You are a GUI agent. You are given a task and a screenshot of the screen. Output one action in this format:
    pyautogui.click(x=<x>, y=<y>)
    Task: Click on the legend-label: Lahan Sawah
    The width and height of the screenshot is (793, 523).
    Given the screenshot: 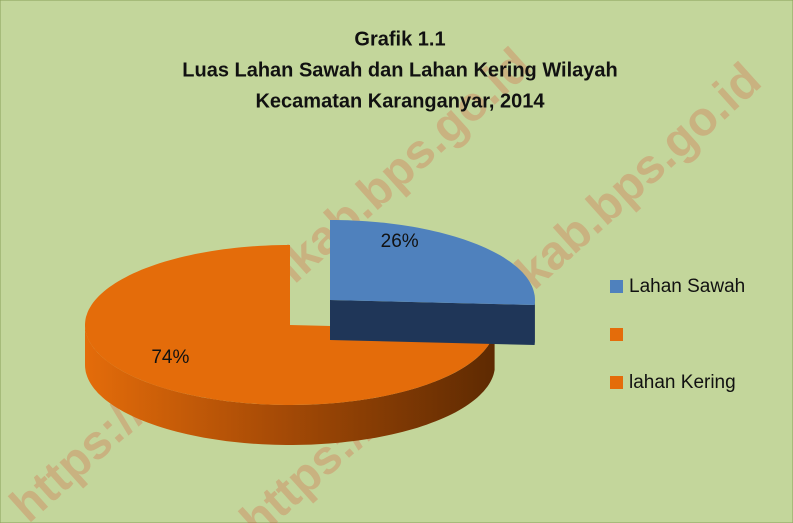 What is the action you would take?
    pyautogui.click(x=687, y=286)
    